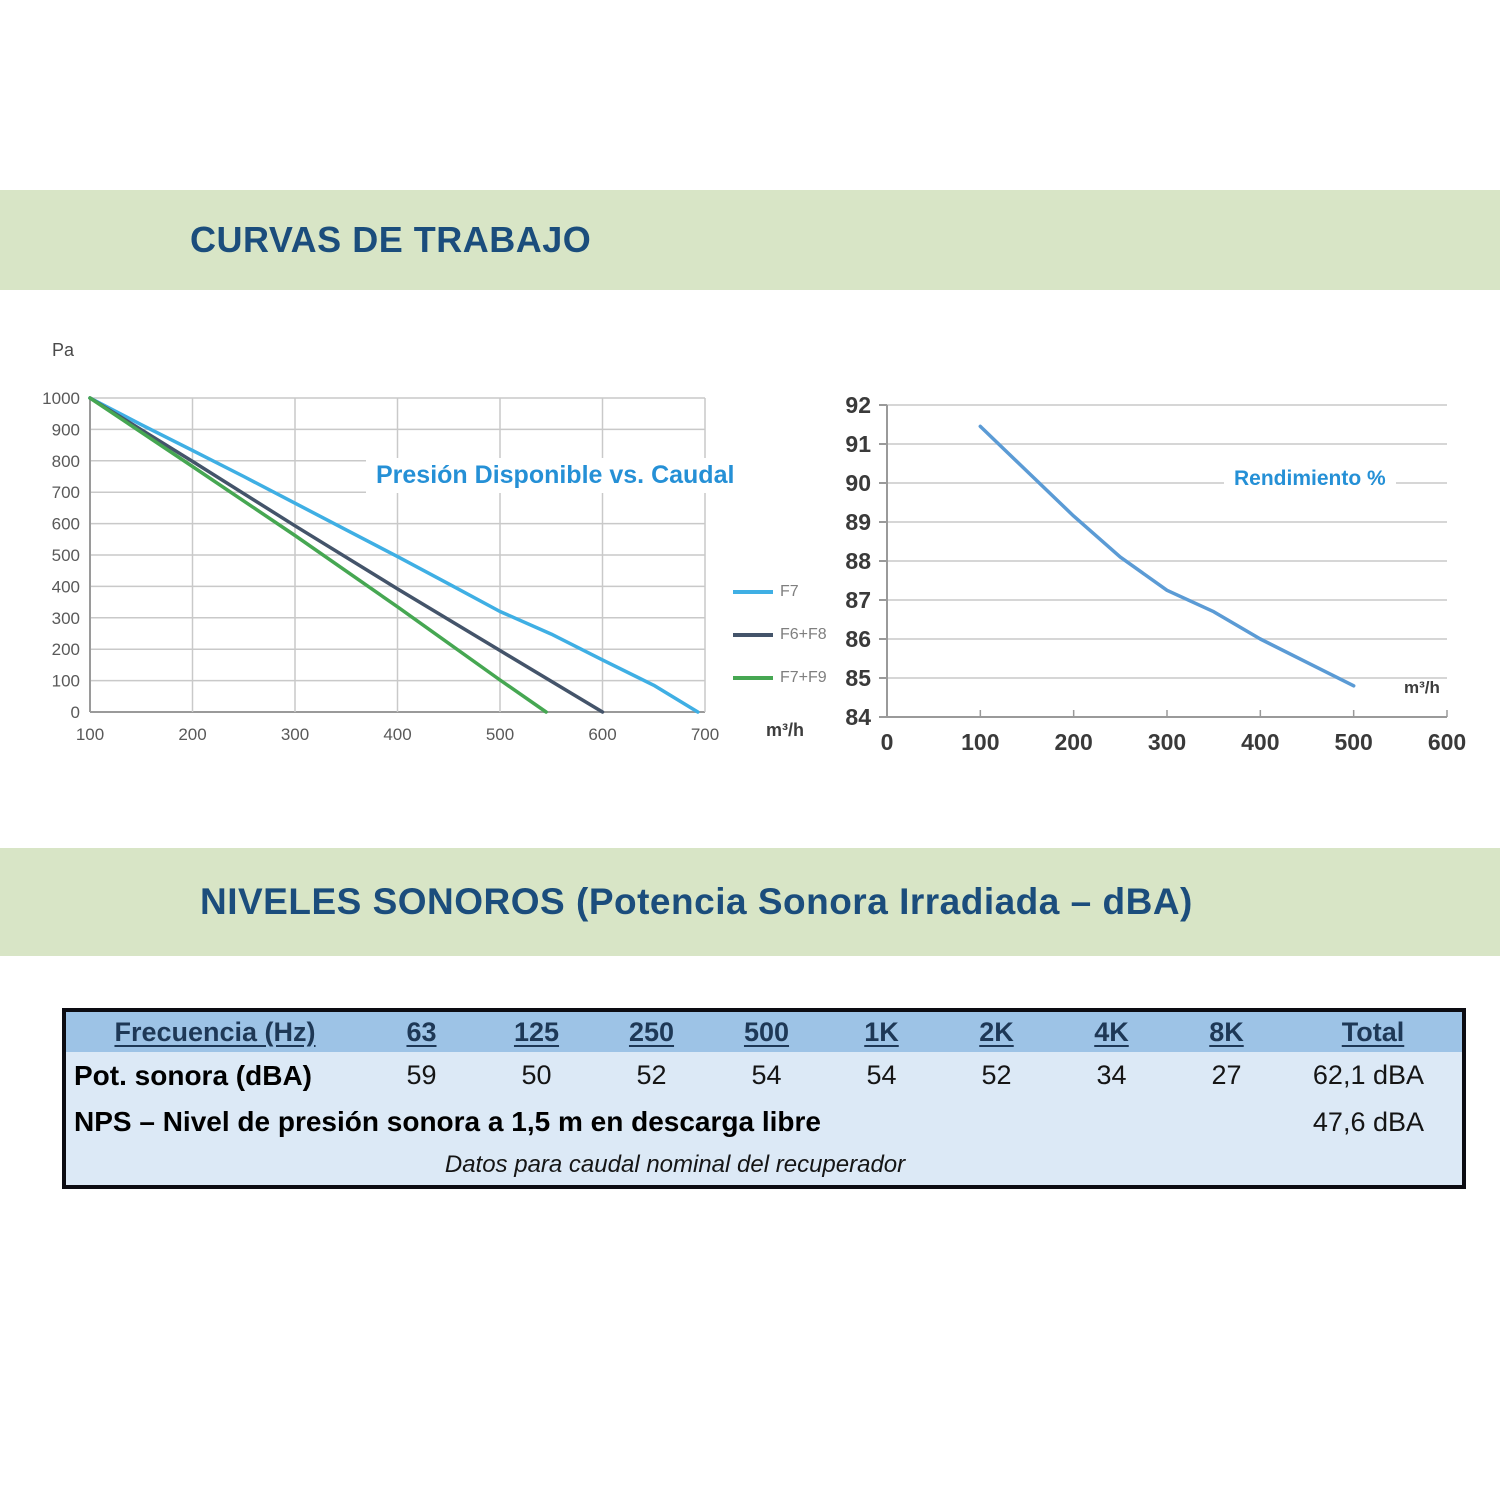 This screenshot has height=1500, width=1500. Describe the element at coordinates (214, 1031) in the screenshot. I see `header-frequency: Frecuencia (Hz)` at that location.